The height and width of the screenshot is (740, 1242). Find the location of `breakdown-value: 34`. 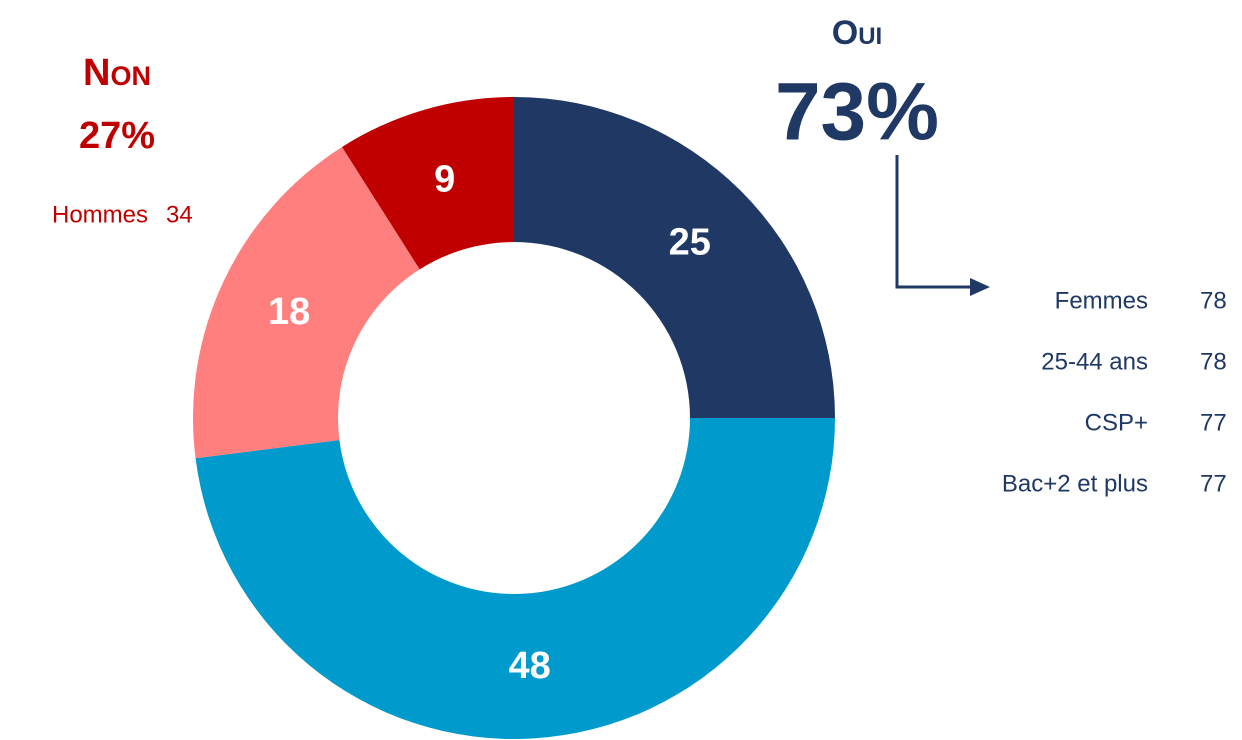

breakdown-value: 34 is located at coordinates (179, 214).